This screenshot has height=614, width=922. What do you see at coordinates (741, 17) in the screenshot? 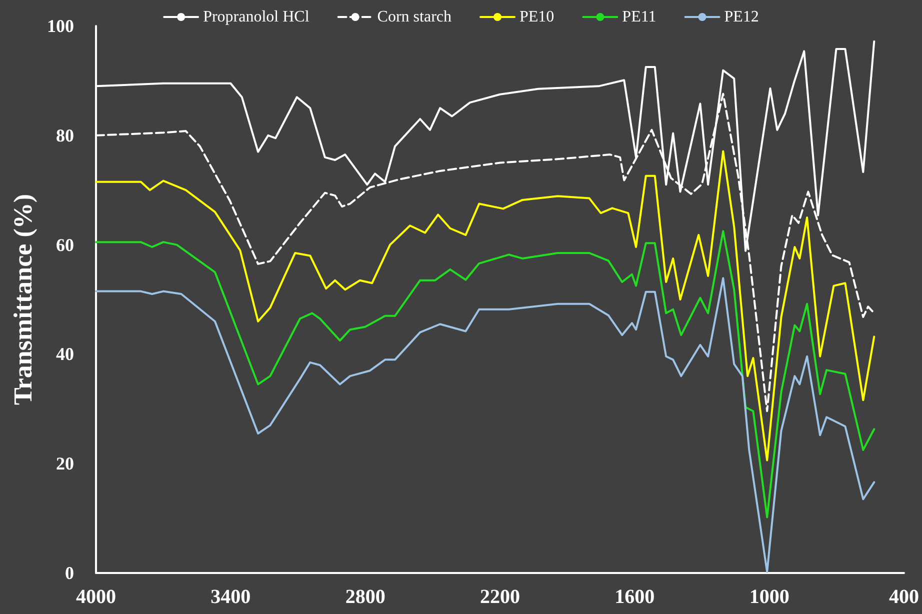
I see `legend-label: PE12` at bounding box center [741, 17].